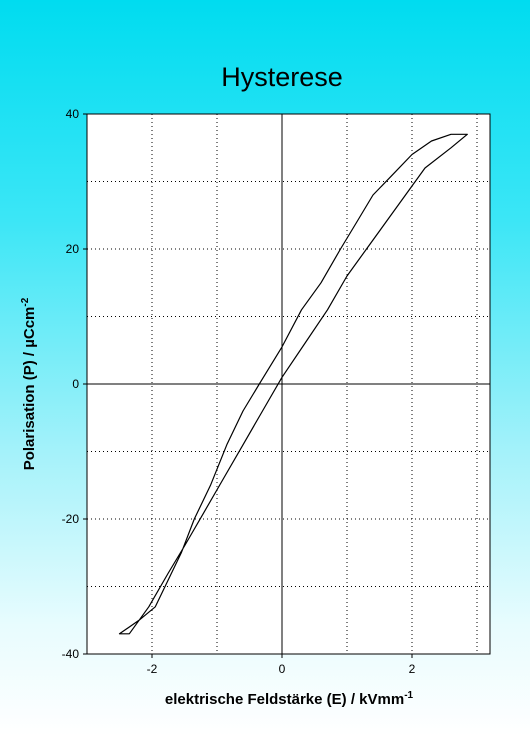  Describe the element at coordinates (282, 669) in the screenshot. I see `x-tick-label: 0` at that location.